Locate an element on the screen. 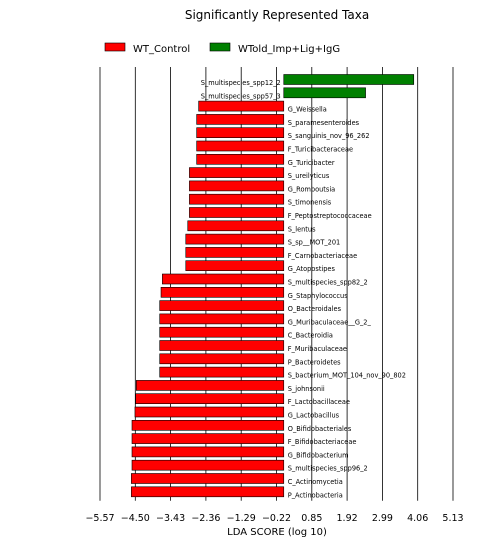 This screenshot has height=550, width=504. bar-label: F_Muribaculaceae is located at coordinates (317, 349).